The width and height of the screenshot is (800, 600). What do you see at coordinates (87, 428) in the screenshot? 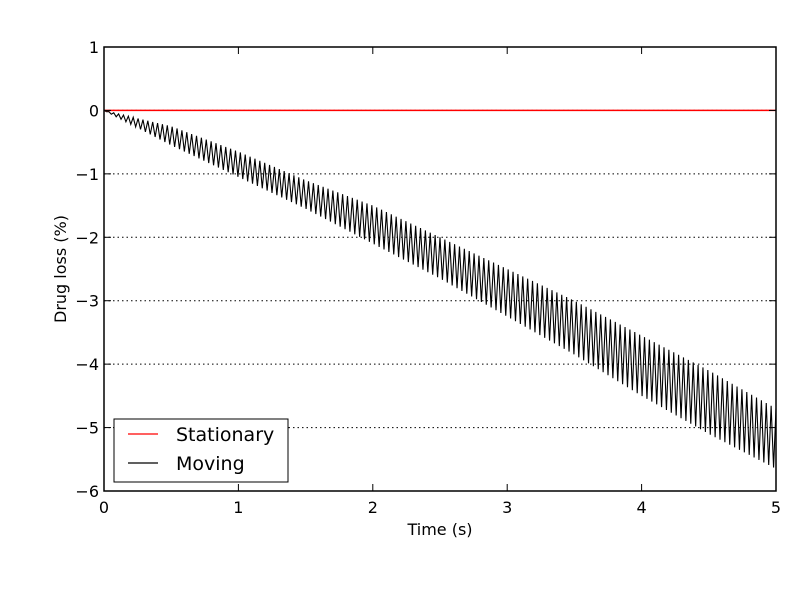
I see `y-tick-label-6: −5` at bounding box center [87, 428].